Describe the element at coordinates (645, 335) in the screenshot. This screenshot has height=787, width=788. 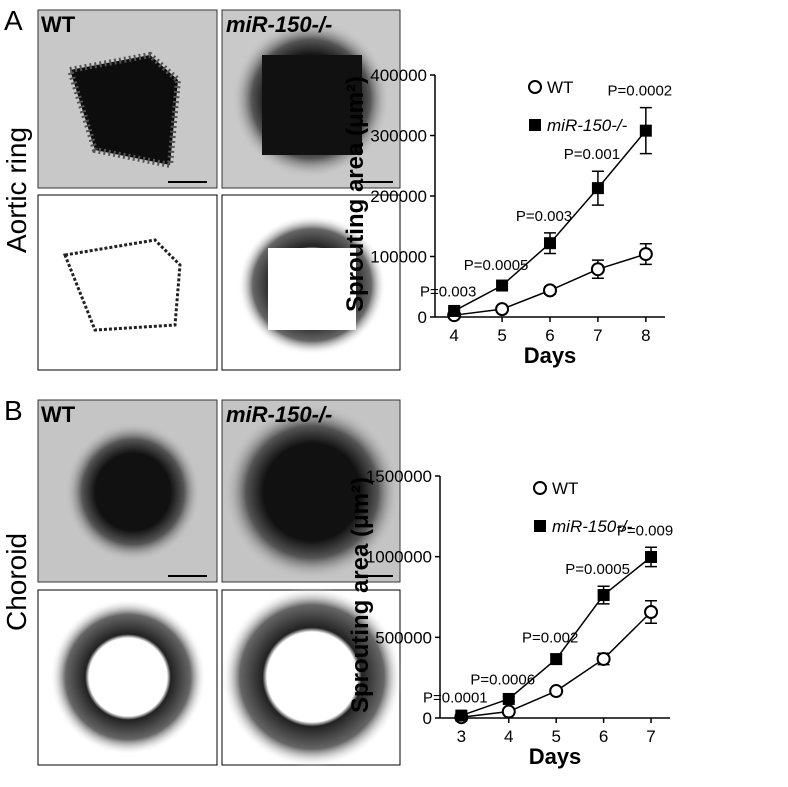
I see `x-tick-label: 8` at that location.